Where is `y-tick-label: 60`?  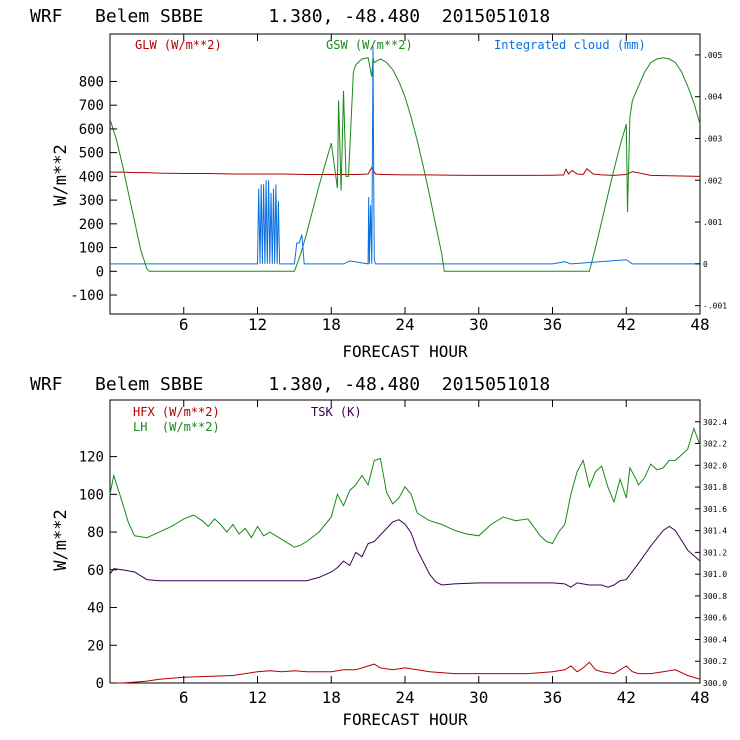
y-tick-label: 60 is located at coordinates (95, 571).